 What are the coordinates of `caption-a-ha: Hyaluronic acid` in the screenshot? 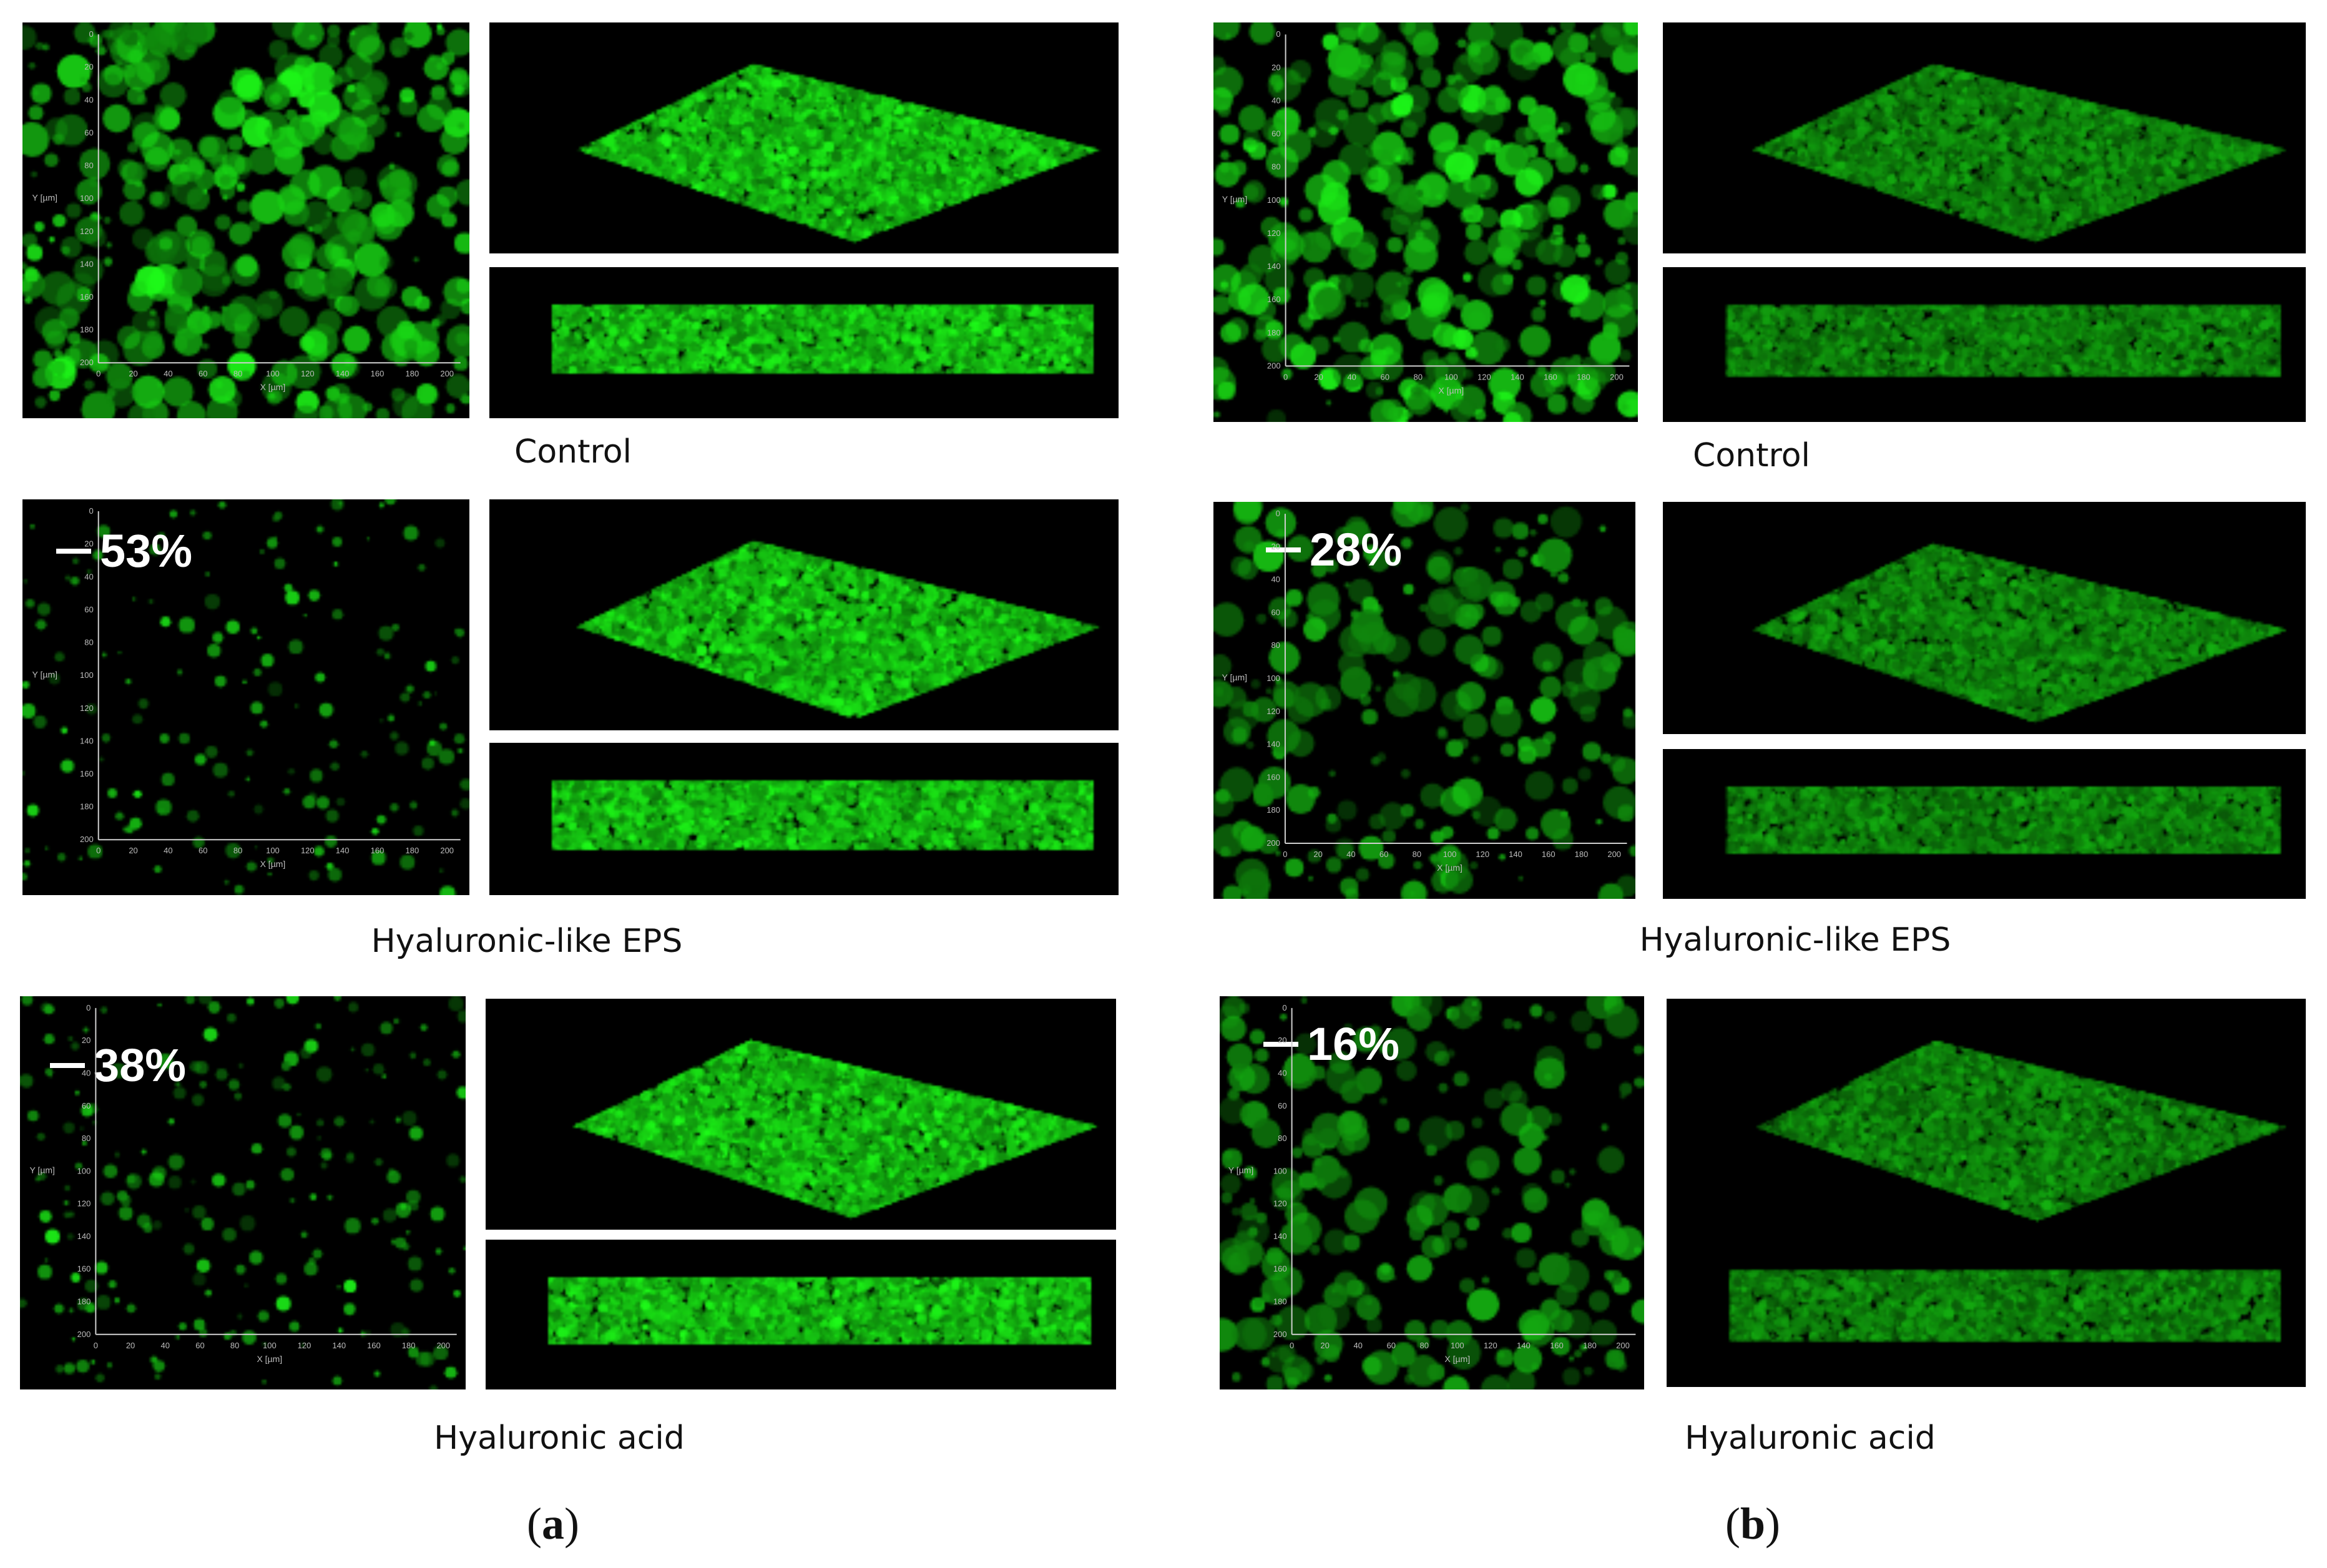 It's located at (559, 1438).